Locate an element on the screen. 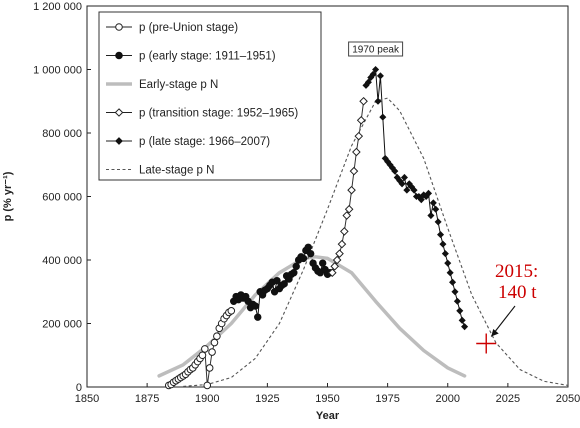 The image size is (580, 428). x-tick-label: 1850 is located at coordinates (87, 399).